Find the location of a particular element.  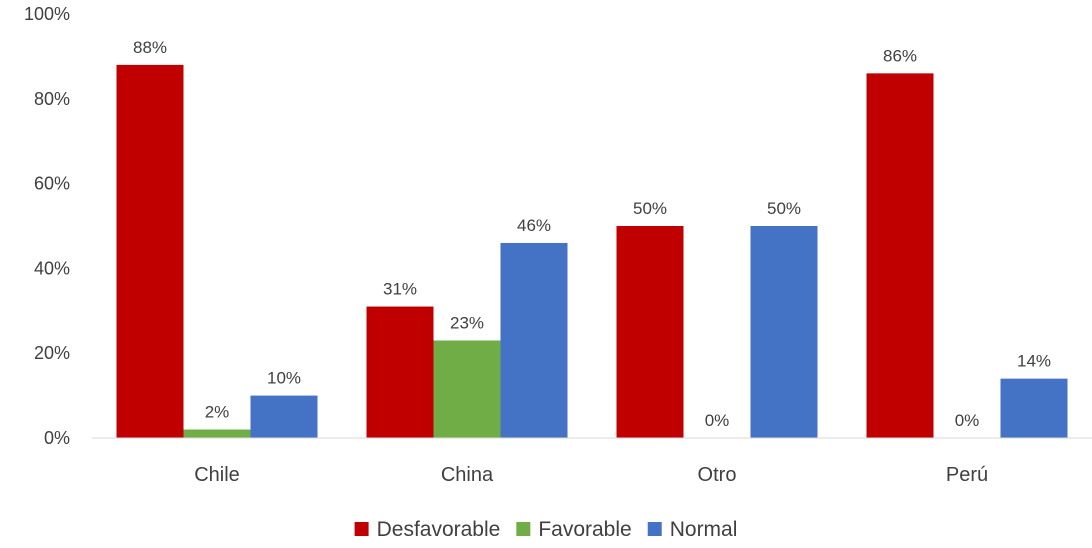

legend-label: Favorable is located at coordinates (584, 529).